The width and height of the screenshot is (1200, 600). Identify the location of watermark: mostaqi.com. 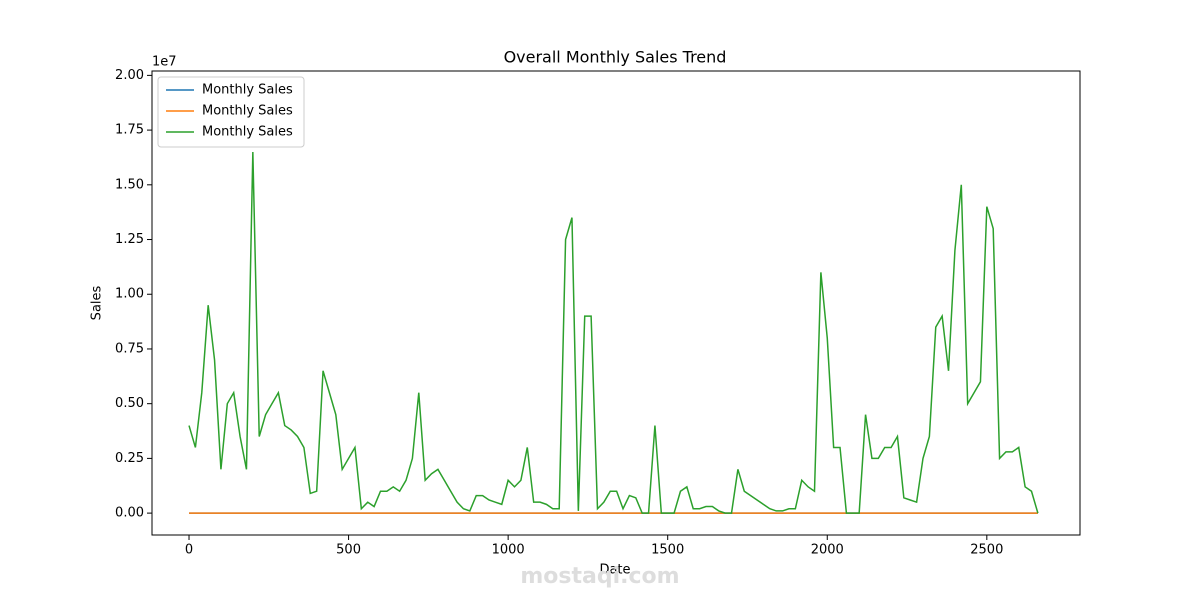
(599, 576).